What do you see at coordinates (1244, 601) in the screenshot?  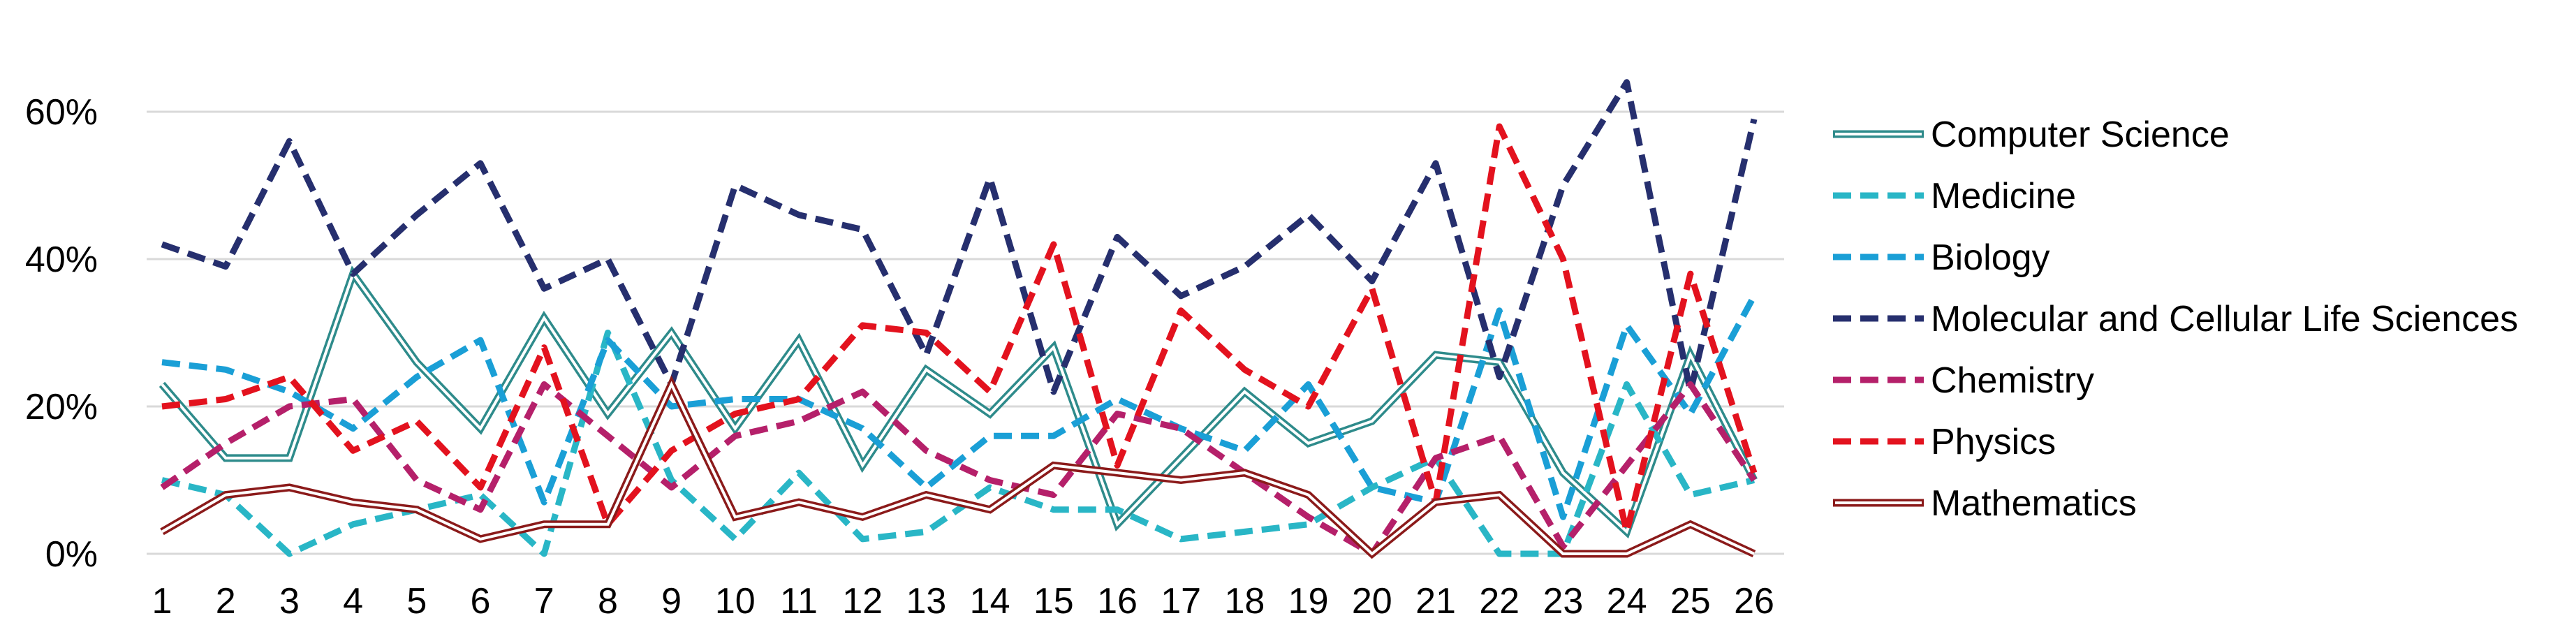 I see `x-tick-label: 18` at bounding box center [1244, 601].